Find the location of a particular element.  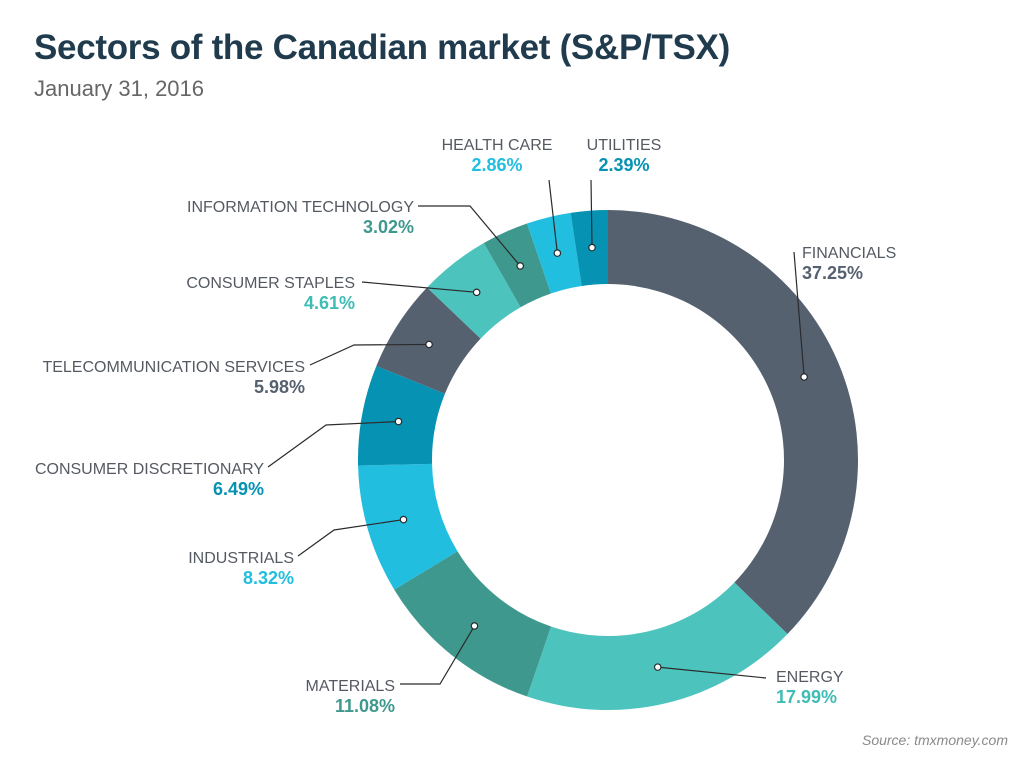

leader-line-financials is located at coordinates (799, 314).